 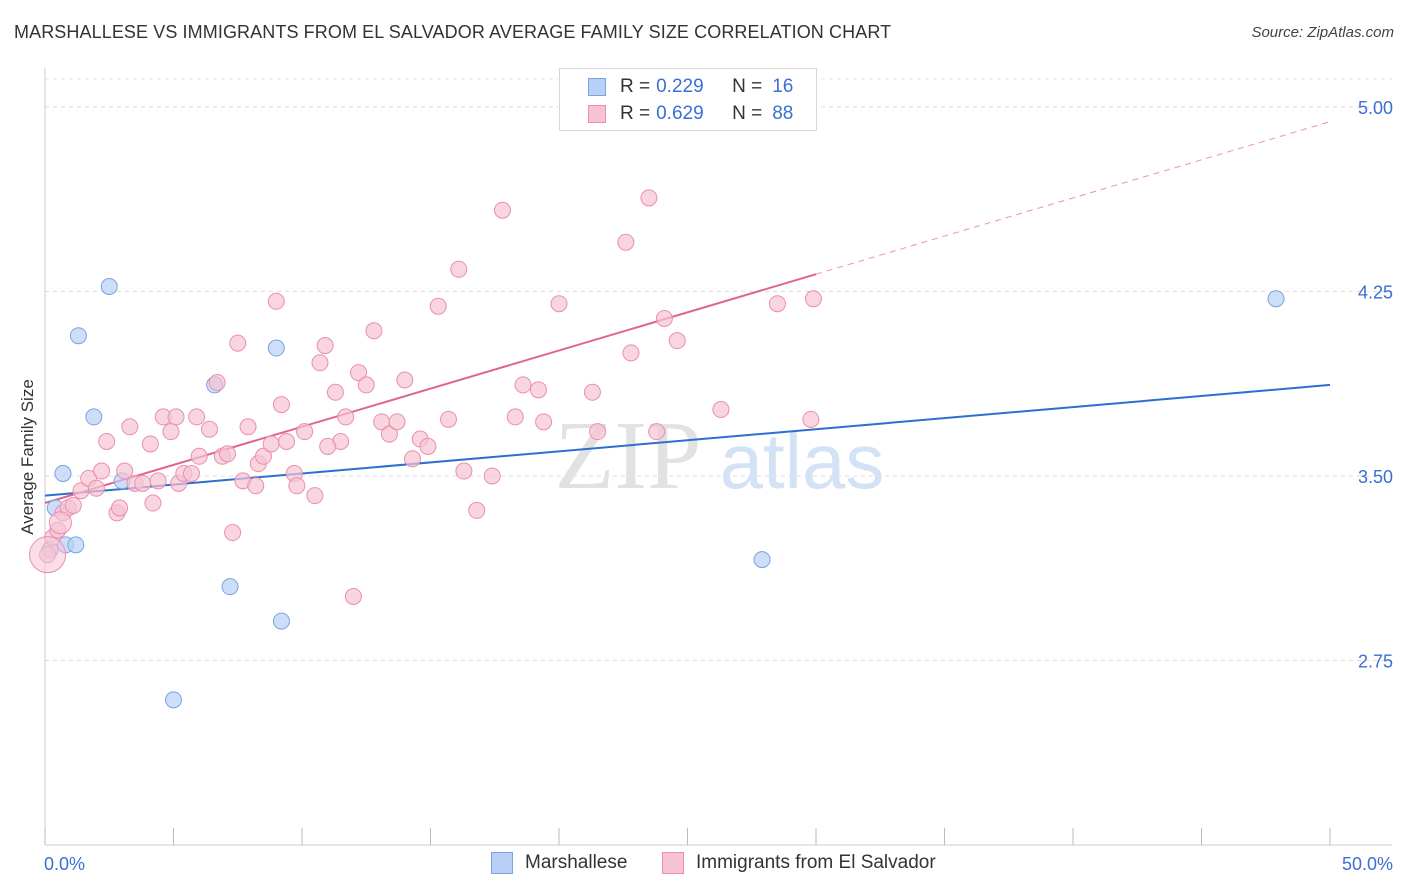 I want to click on series-legend: Marshallese Immigrants from El Salvador, so click(x=703, y=864).